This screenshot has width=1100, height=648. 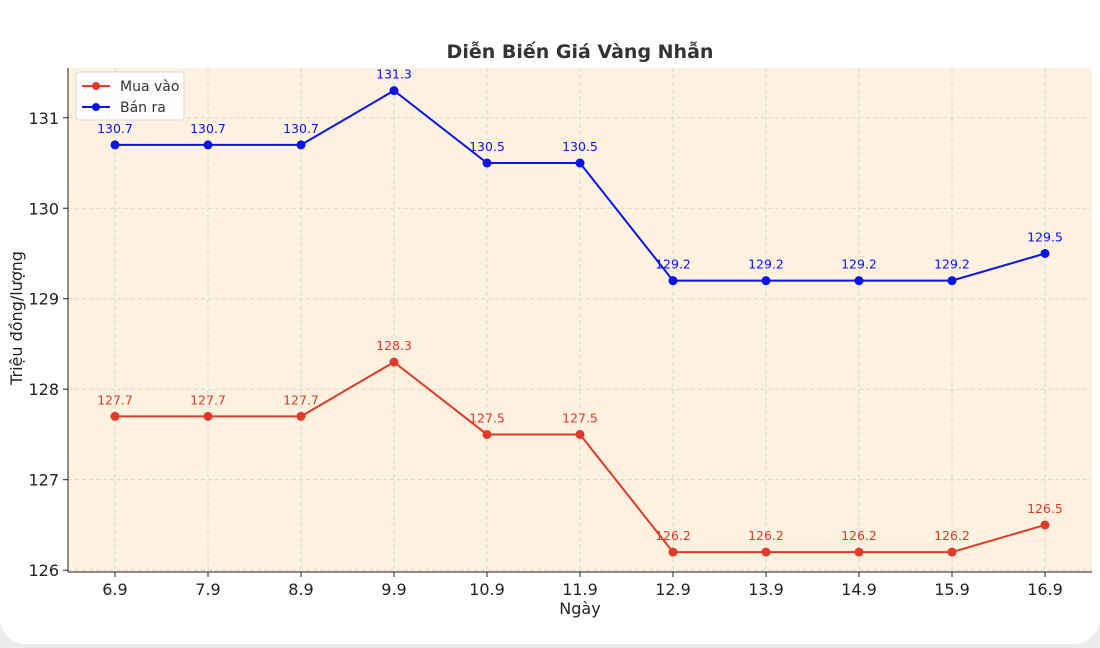 I want to click on legend-label: Bán ra, so click(x=143, y=108).